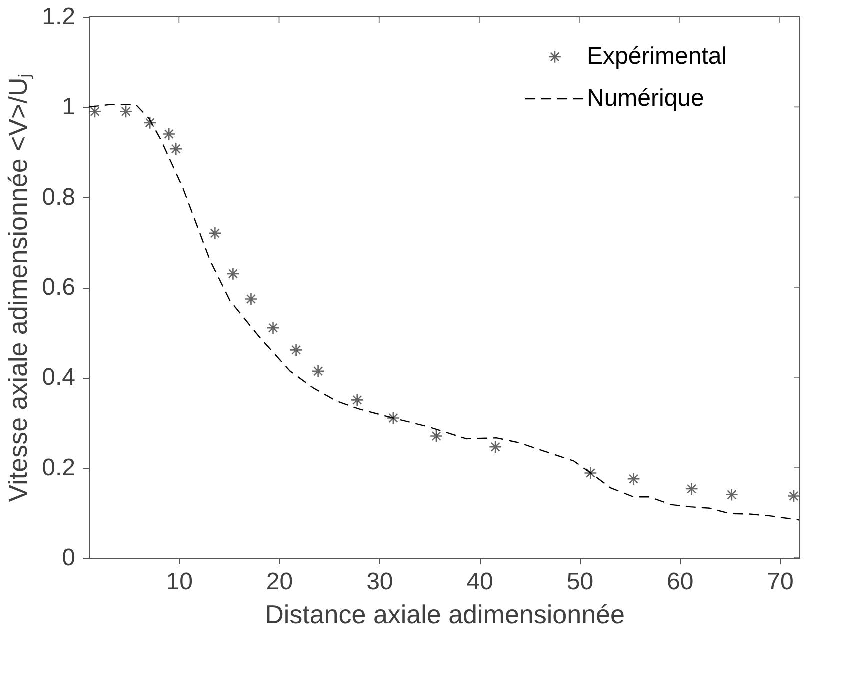  I want to click on legend-label: Numérique, so click(645, 98).